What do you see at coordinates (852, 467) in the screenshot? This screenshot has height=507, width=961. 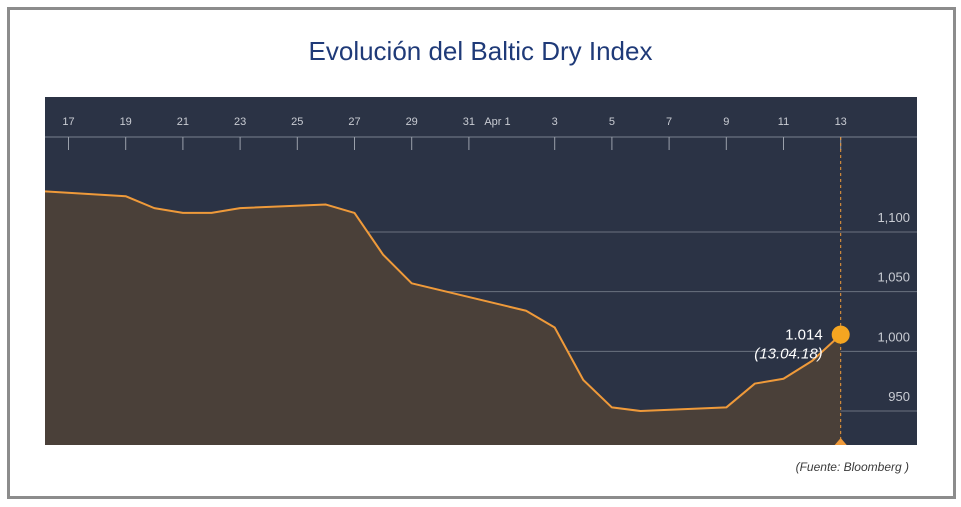 I see `source-note: (Fuente: Bloomberg )` at bounding box center [852, 467].